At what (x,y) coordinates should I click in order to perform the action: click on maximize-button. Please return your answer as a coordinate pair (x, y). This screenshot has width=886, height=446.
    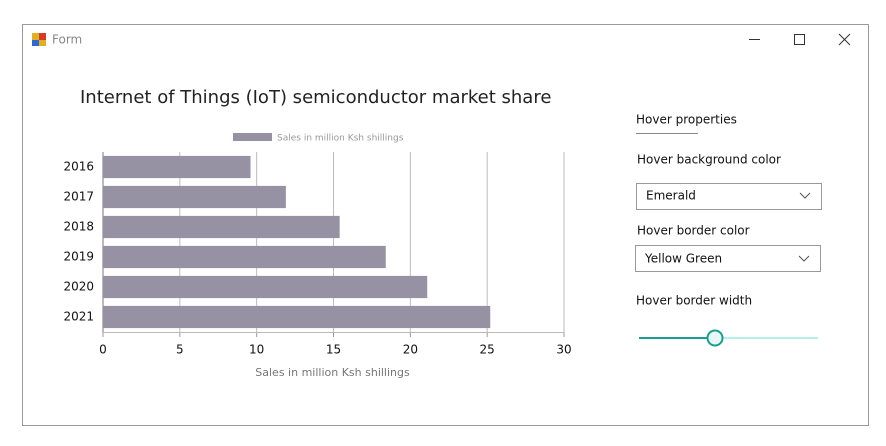
    Looking at the image, I should click on (799, 39).